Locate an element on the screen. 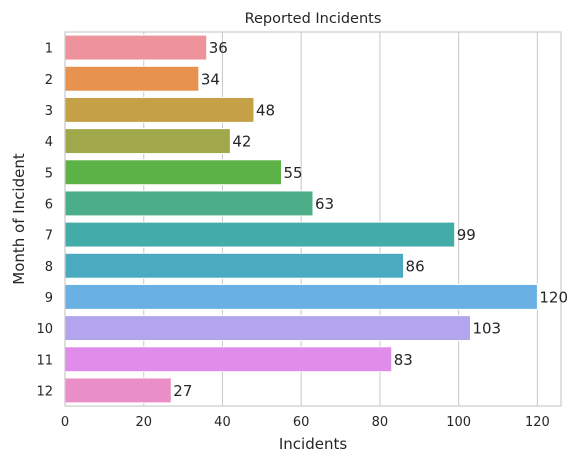  x-tick-label: 60 is located at coordinates (301, 422).